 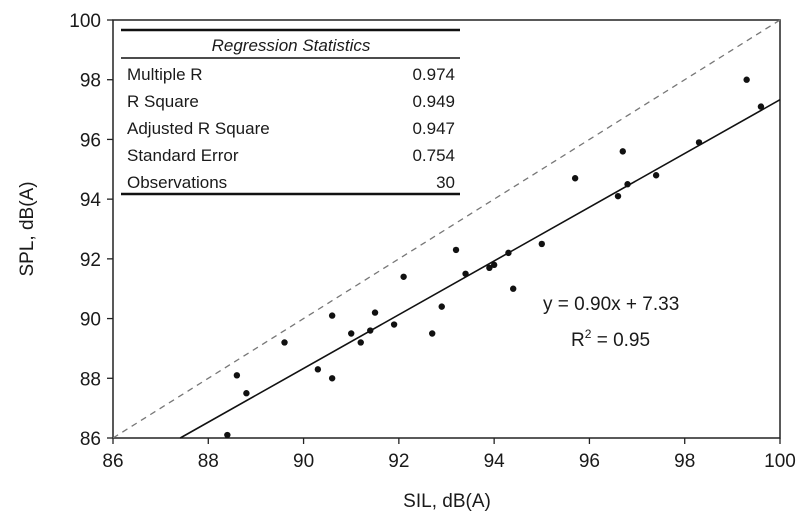 What do you see at coordinates (433, 74) in the screenshot?
I see `stats-row-value: 0.974` at bounding box center [433, 74].